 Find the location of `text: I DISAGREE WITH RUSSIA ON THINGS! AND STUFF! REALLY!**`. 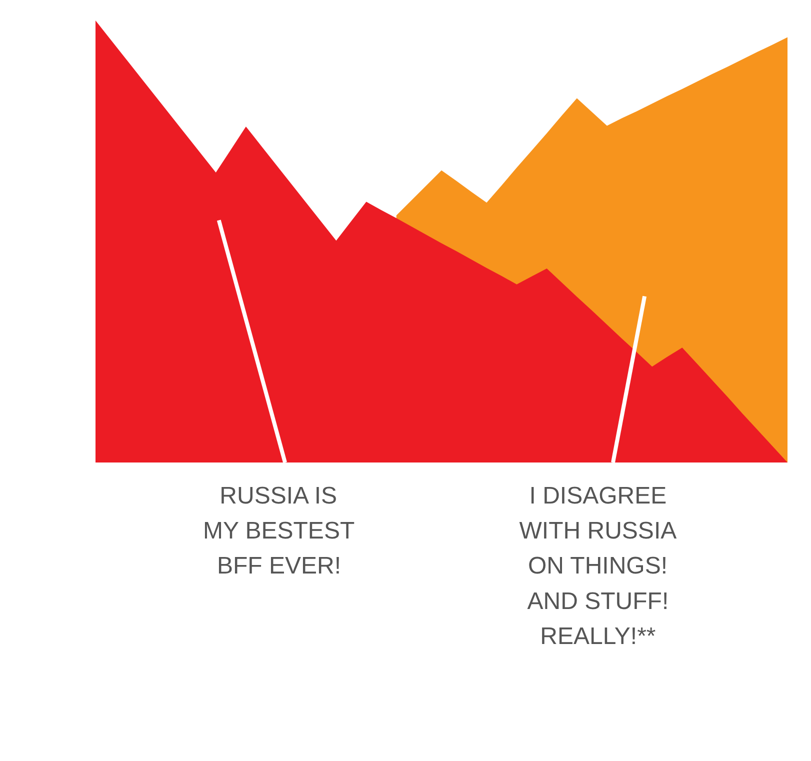

text: I DISAGREE WITH RUSSIA ON THINGS! AND STUFF! REALLY!** is located at coordinates (598, 566).